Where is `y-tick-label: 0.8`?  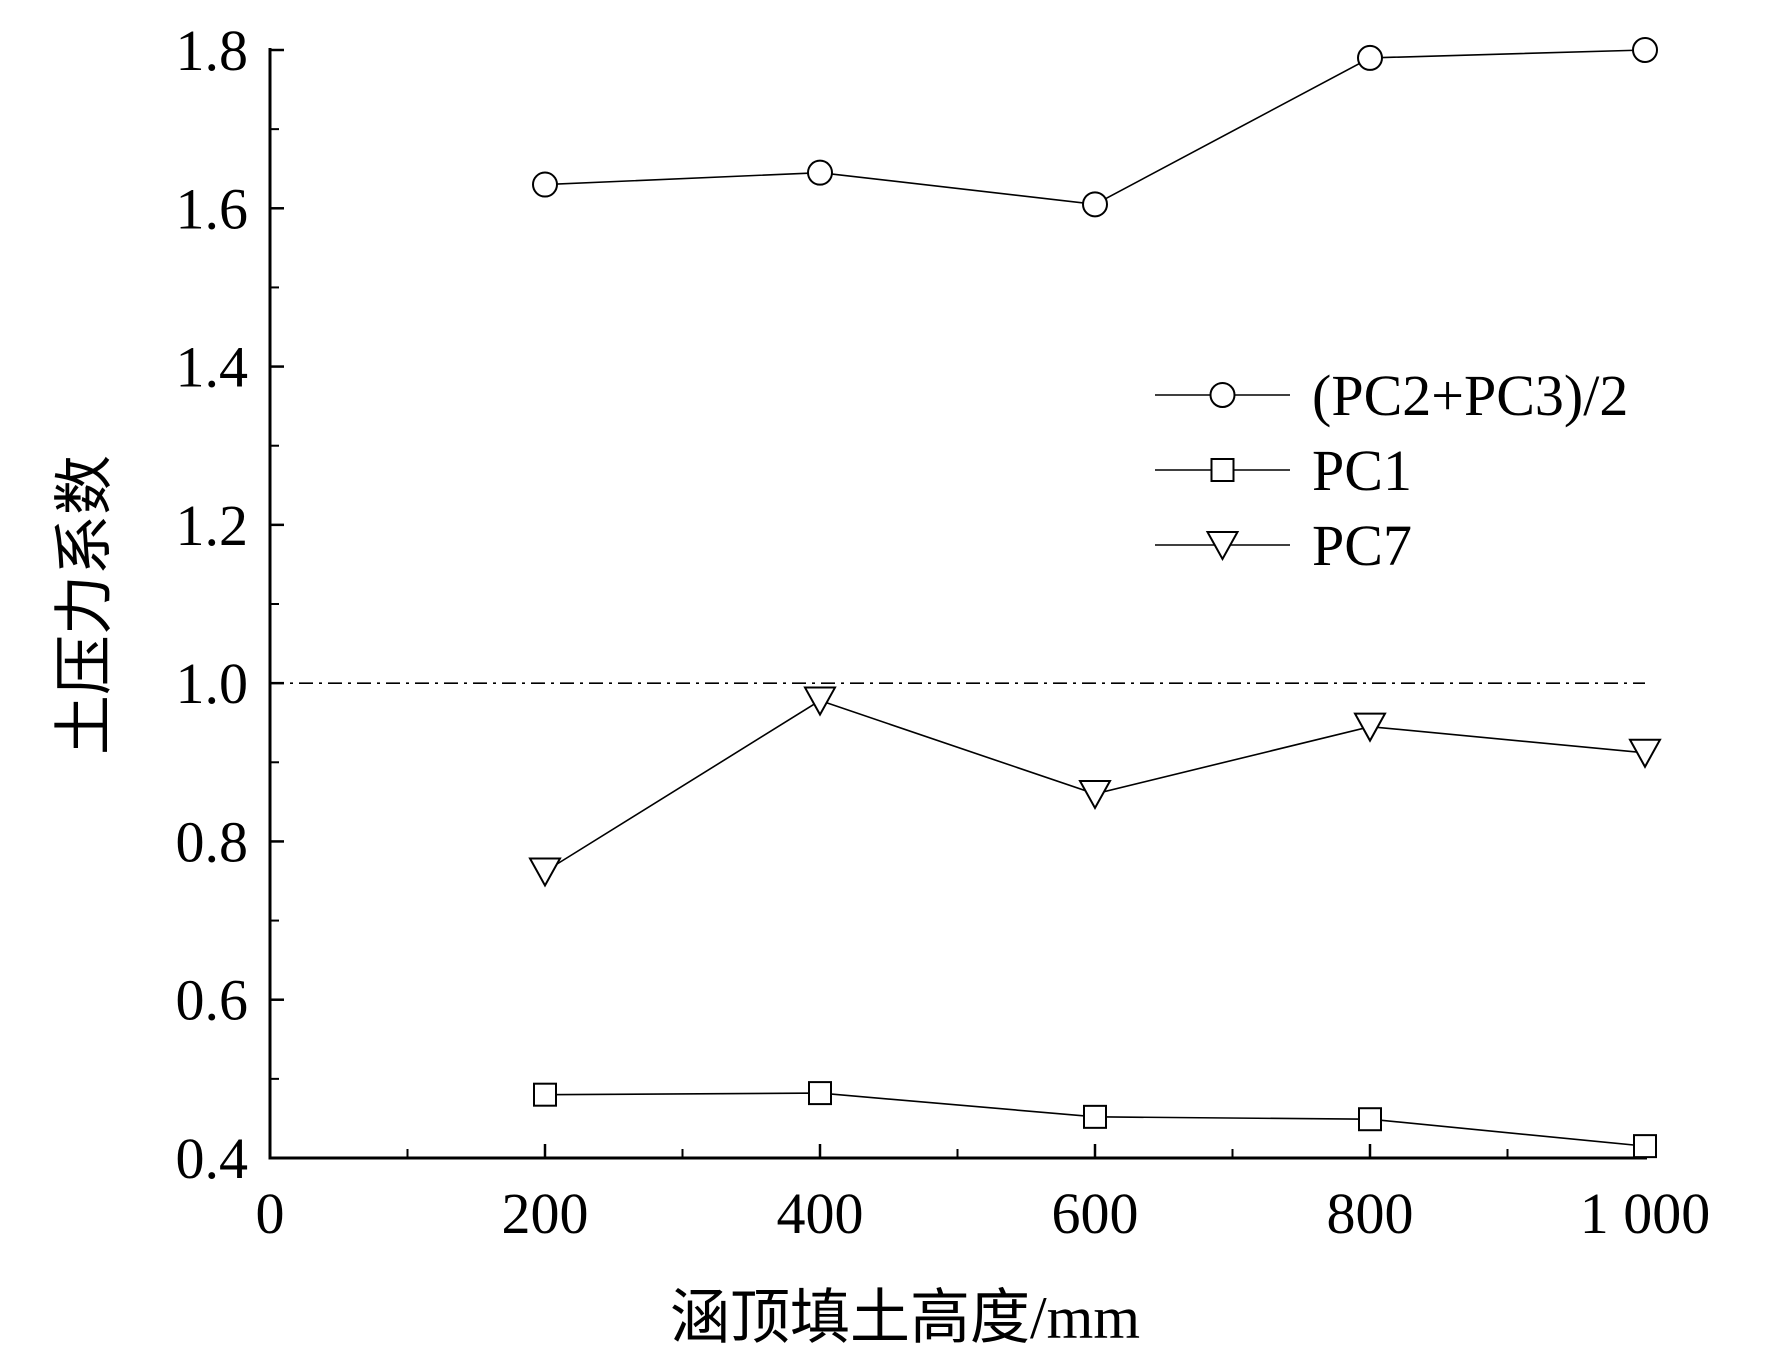 y-tick-label: 0.8 is located at coordinates (212, 841).